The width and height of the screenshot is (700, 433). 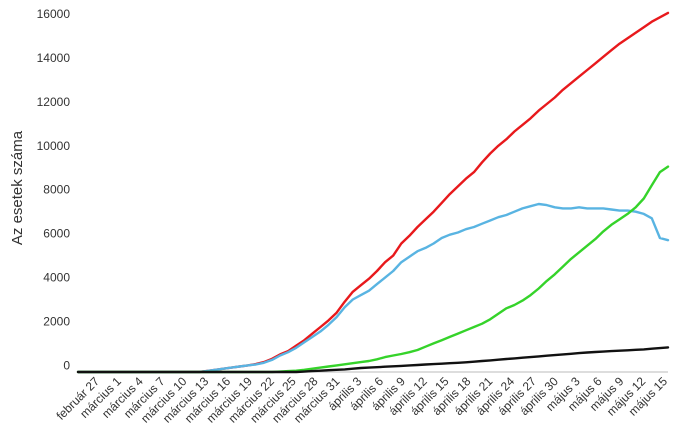 What do you see at coordinates (17, 187) in the screenshot?
I see `y-axis-label: Az esetek száma` at bounding box center [17, 187].